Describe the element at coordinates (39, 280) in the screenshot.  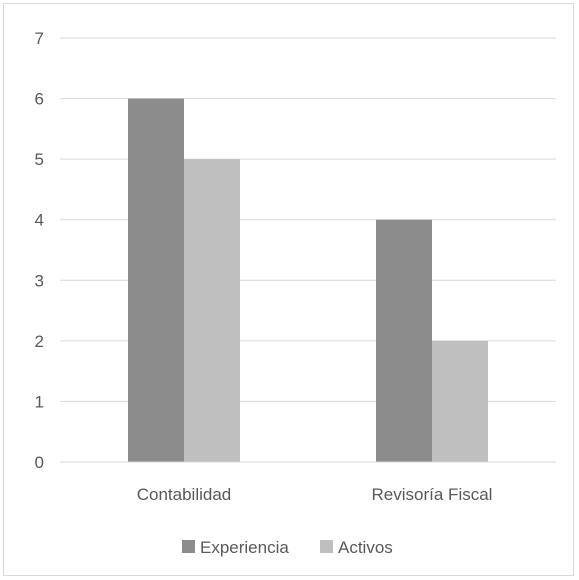
I see `y-tick-label: 3` at that location.